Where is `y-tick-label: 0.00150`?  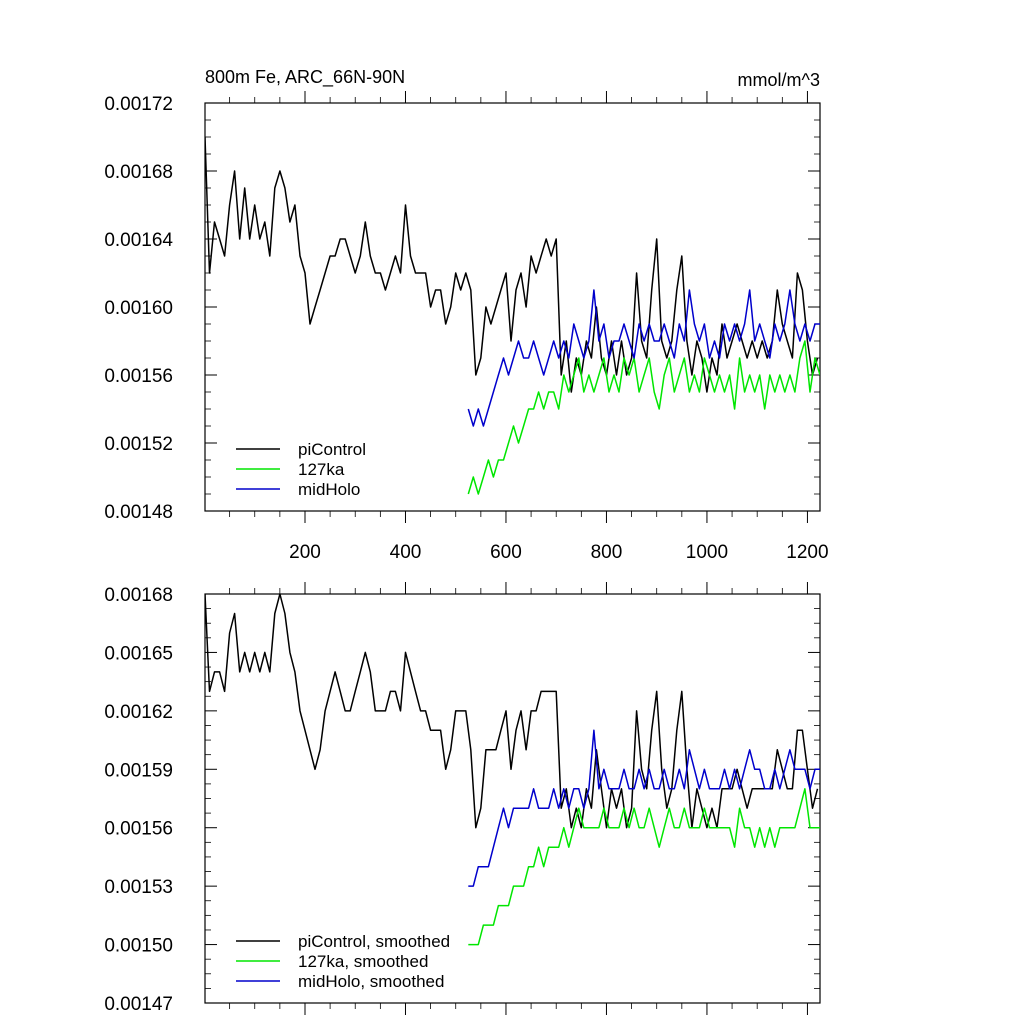 y-tick-label: 0.00150 is located at coordinates (138, 946).